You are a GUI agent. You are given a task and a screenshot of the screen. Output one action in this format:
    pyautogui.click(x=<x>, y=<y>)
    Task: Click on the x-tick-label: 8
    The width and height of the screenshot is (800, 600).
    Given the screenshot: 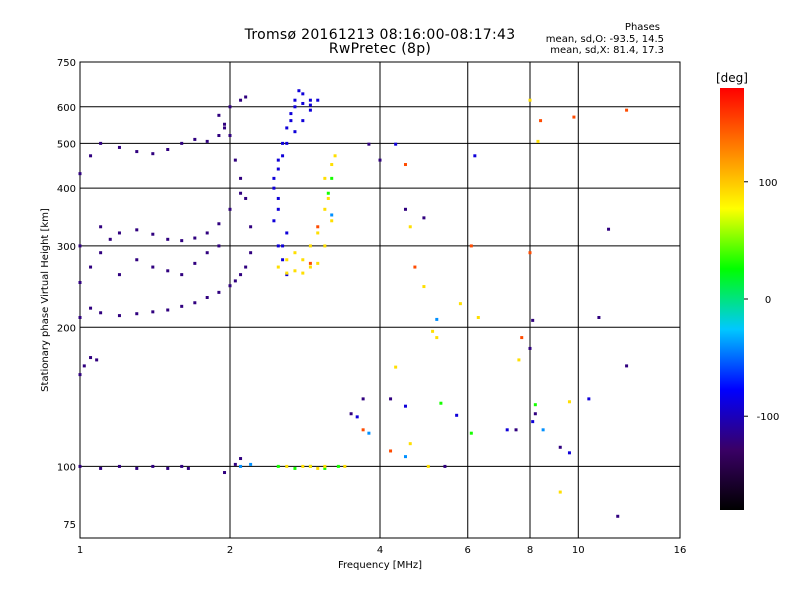 What is the action you would take?
    pyautogui.click(x=530, y=550)
    